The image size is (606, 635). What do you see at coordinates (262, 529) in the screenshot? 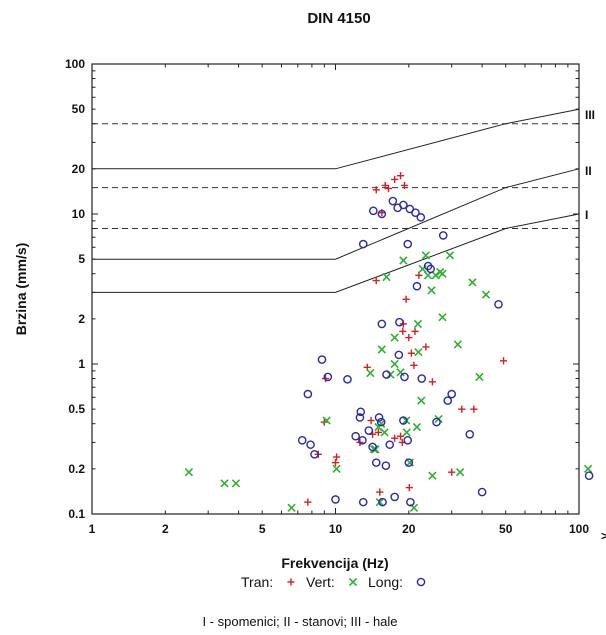
I see `x-tick-label: 5` at bounding box center [262, 529].